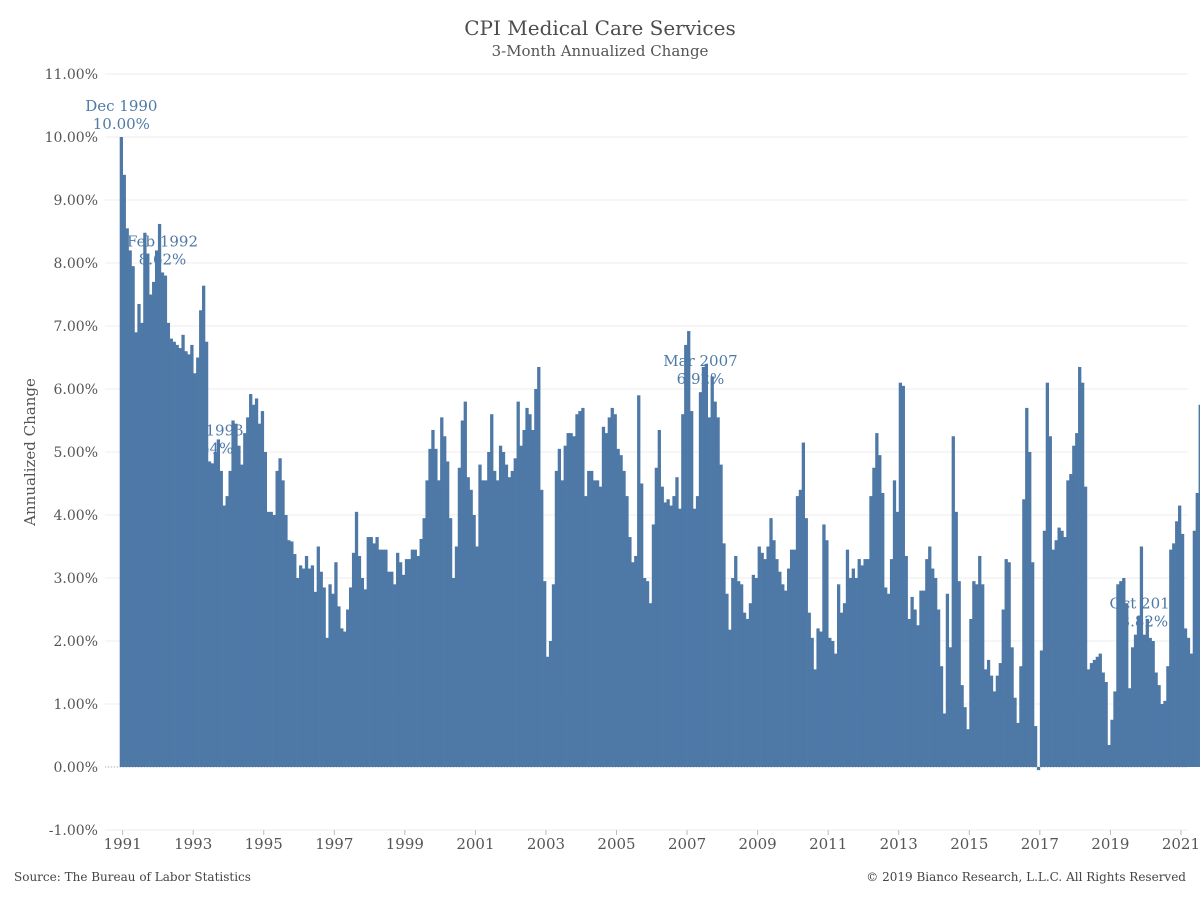 The width and height of the screenshot is (1200, 900). What do you see at coordinates (76, 390) in the screenshot?
I see `y-tick-label: 6.00%` at bounding box center [76, 390].